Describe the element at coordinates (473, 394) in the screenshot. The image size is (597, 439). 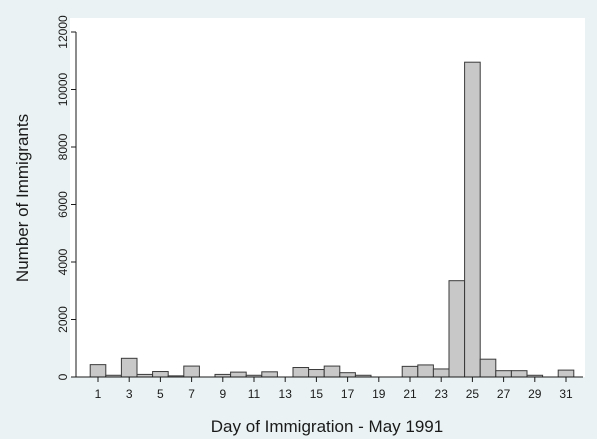
I see `x-tick-label: 25` at that location.